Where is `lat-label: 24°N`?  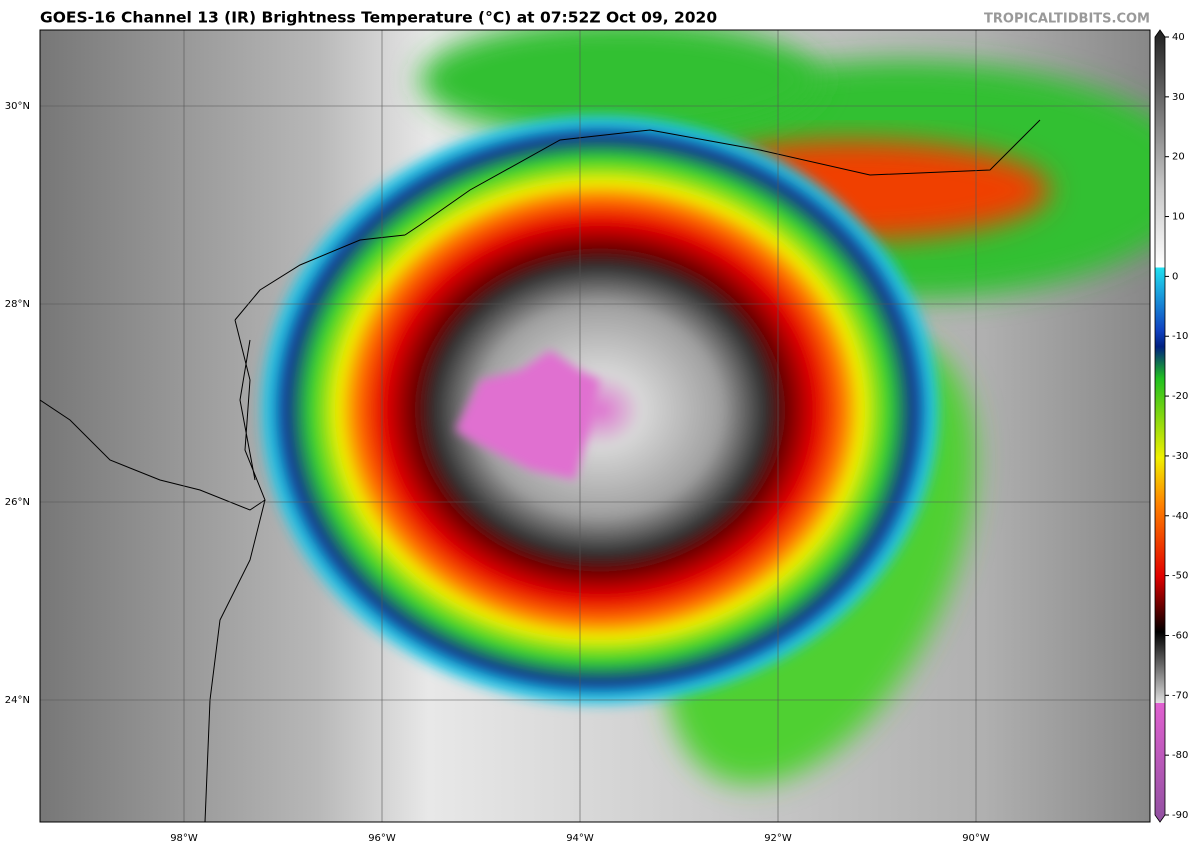 lat-label: 24°N is located at coordinates (17, 700).